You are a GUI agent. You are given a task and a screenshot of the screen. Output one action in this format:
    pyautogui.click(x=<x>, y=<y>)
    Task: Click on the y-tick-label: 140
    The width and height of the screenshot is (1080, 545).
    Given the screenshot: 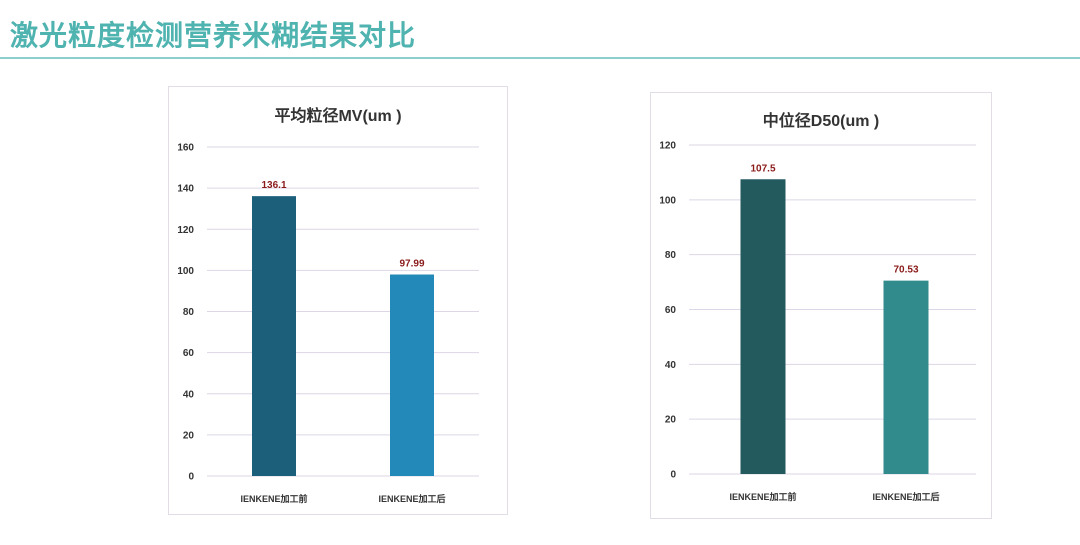 What is the action you would take?
    pyautogui.click(x=185, y=189)
    